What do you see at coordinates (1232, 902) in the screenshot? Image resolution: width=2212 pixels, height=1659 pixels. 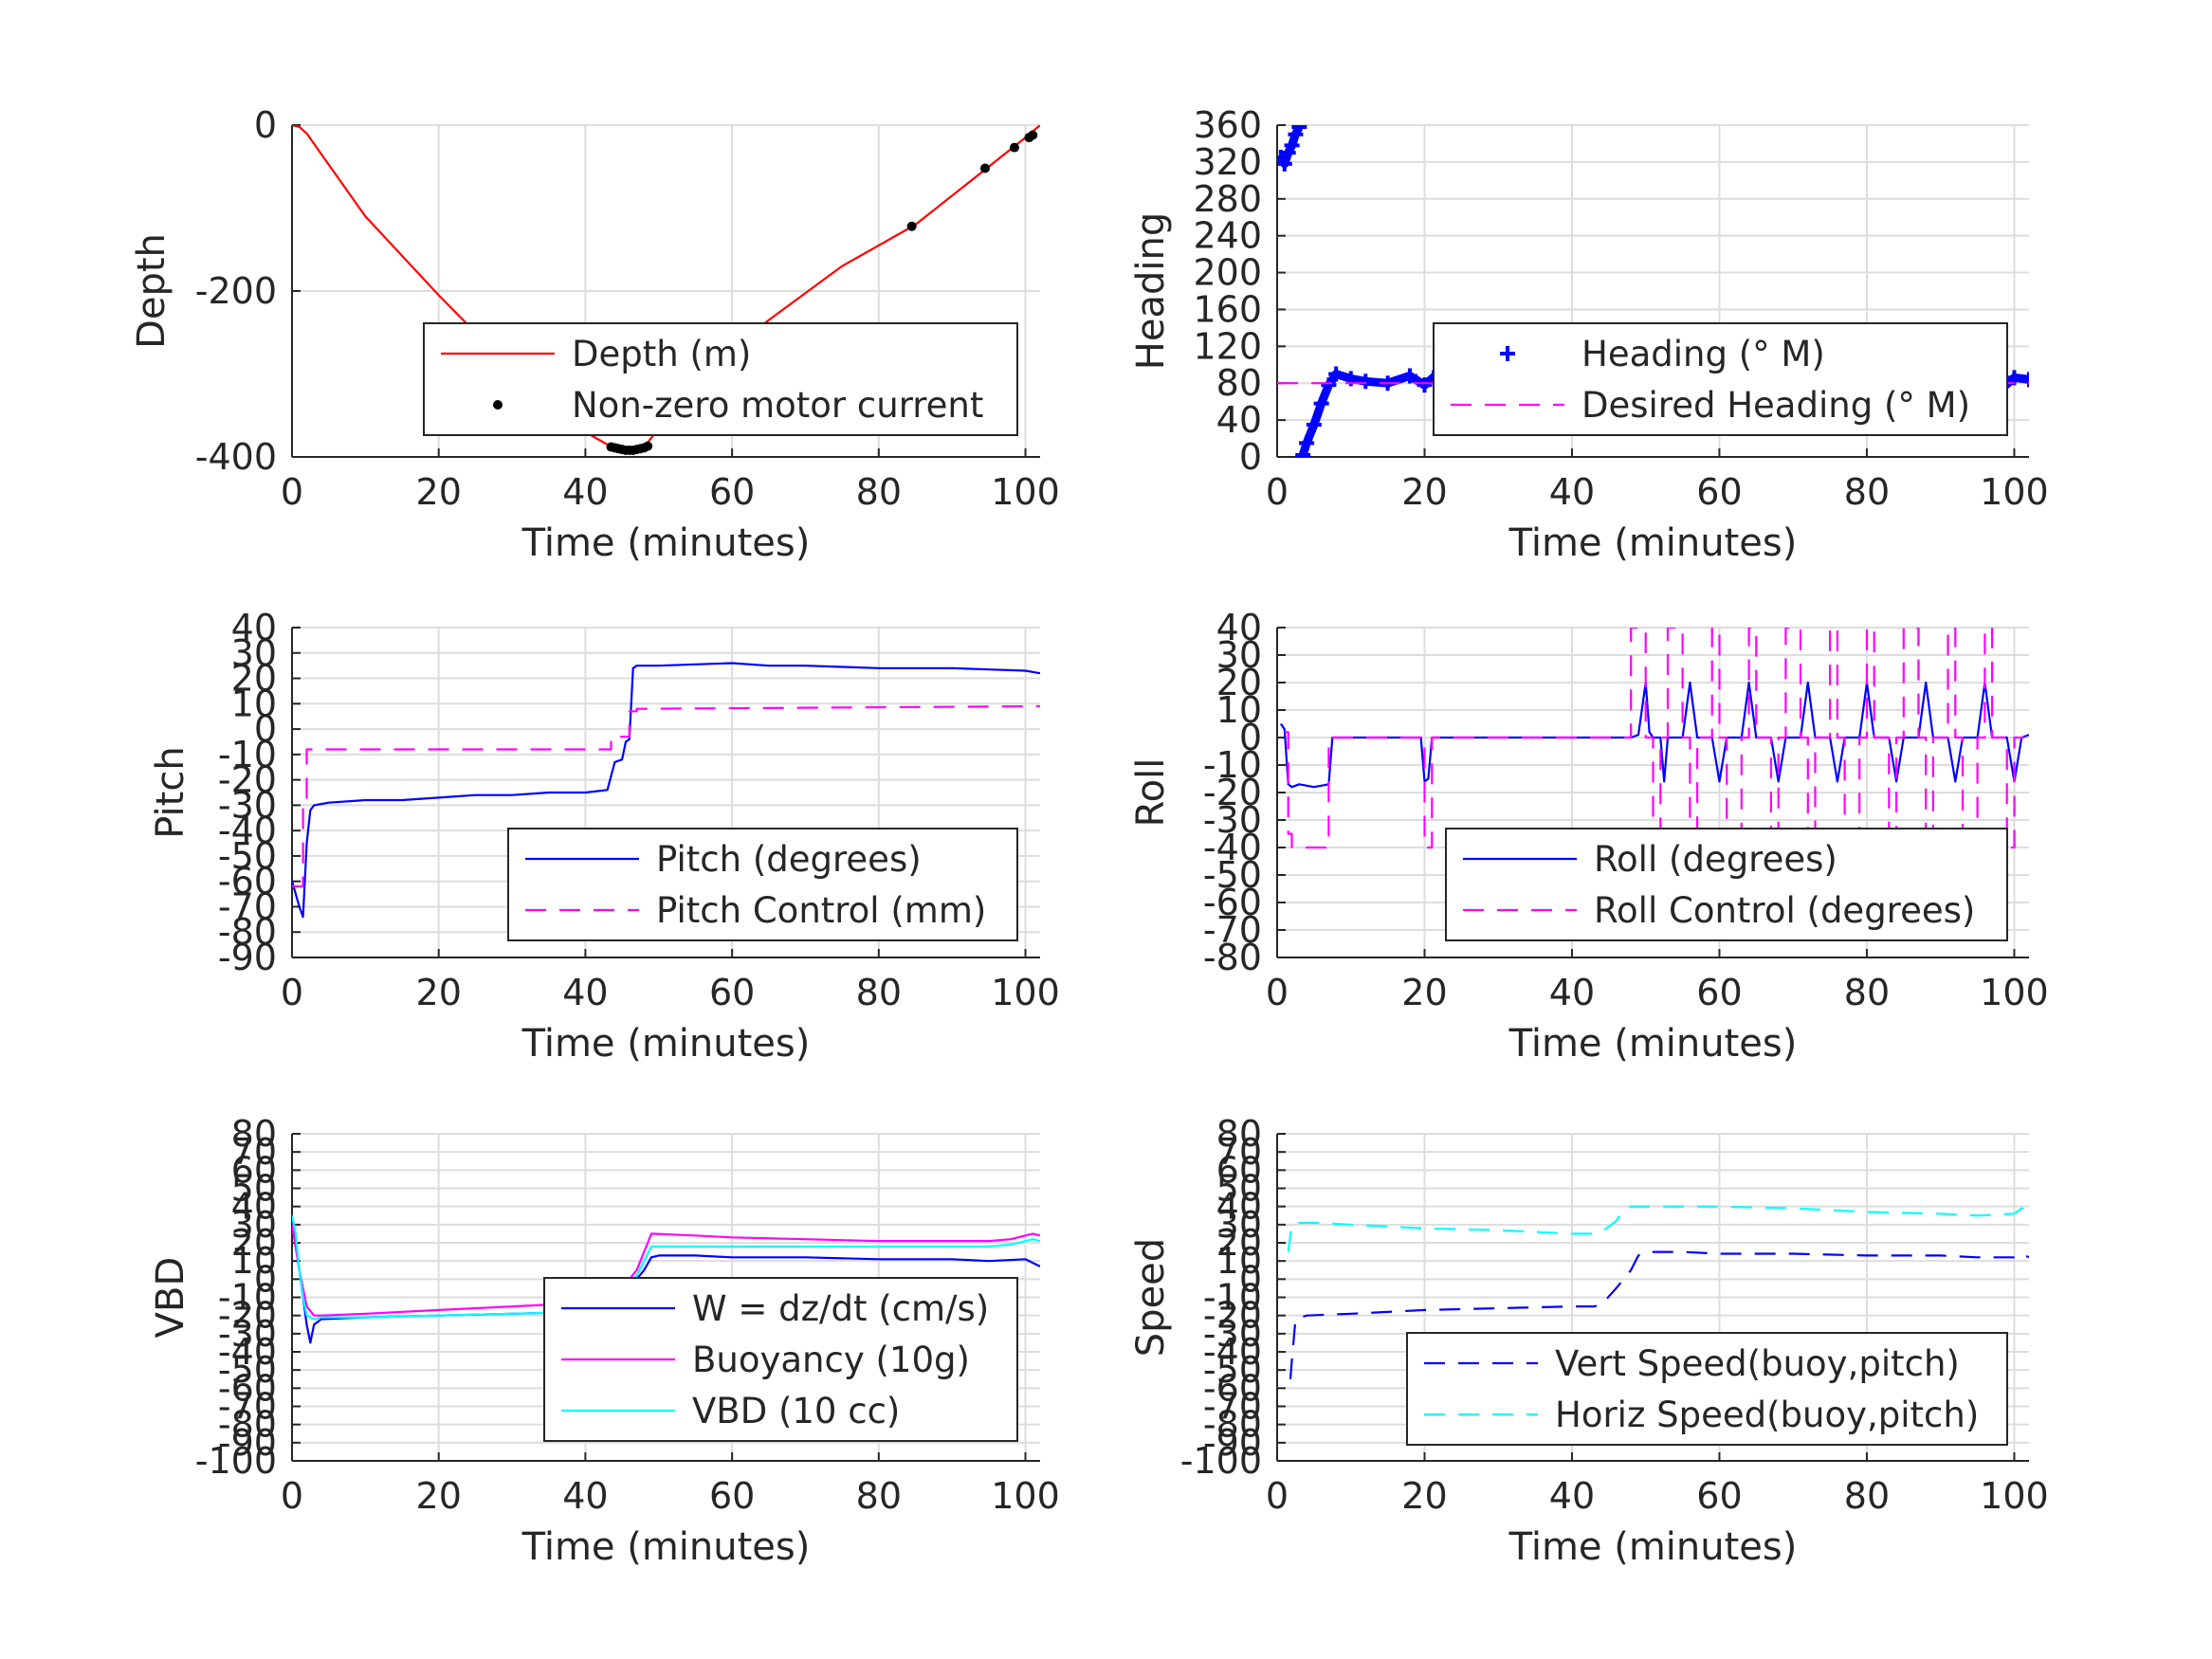 I see `roll-ytick-label: -60` at bounding box center [1232, 902].